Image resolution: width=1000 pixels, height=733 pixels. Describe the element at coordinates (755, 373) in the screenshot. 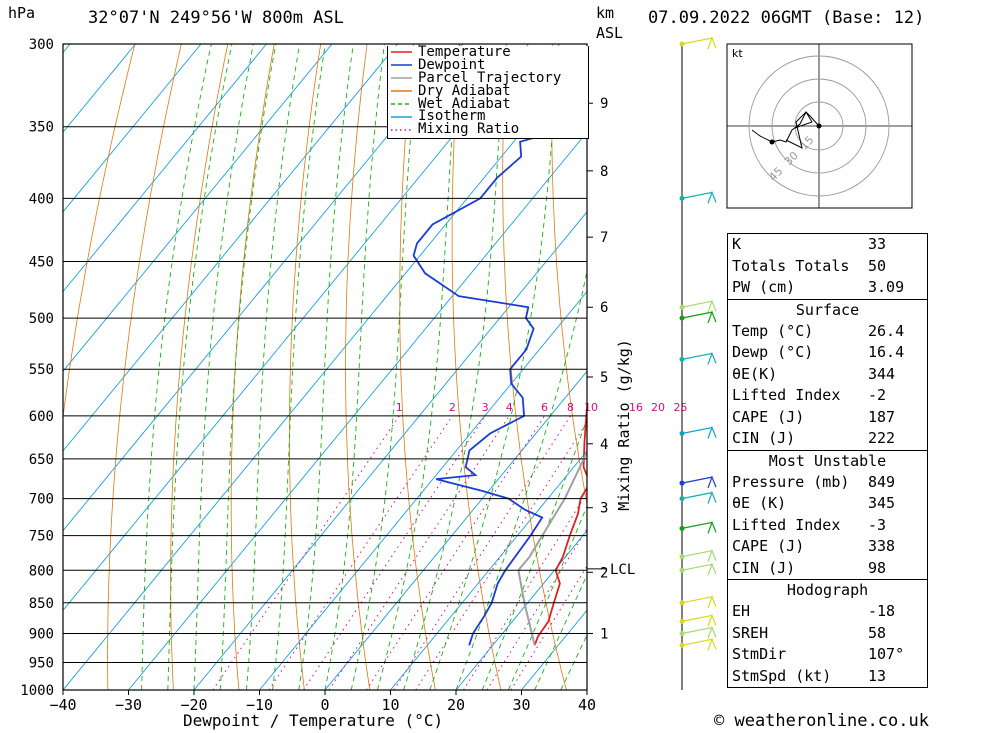

I see `surface-key: θE(K)` at that location.